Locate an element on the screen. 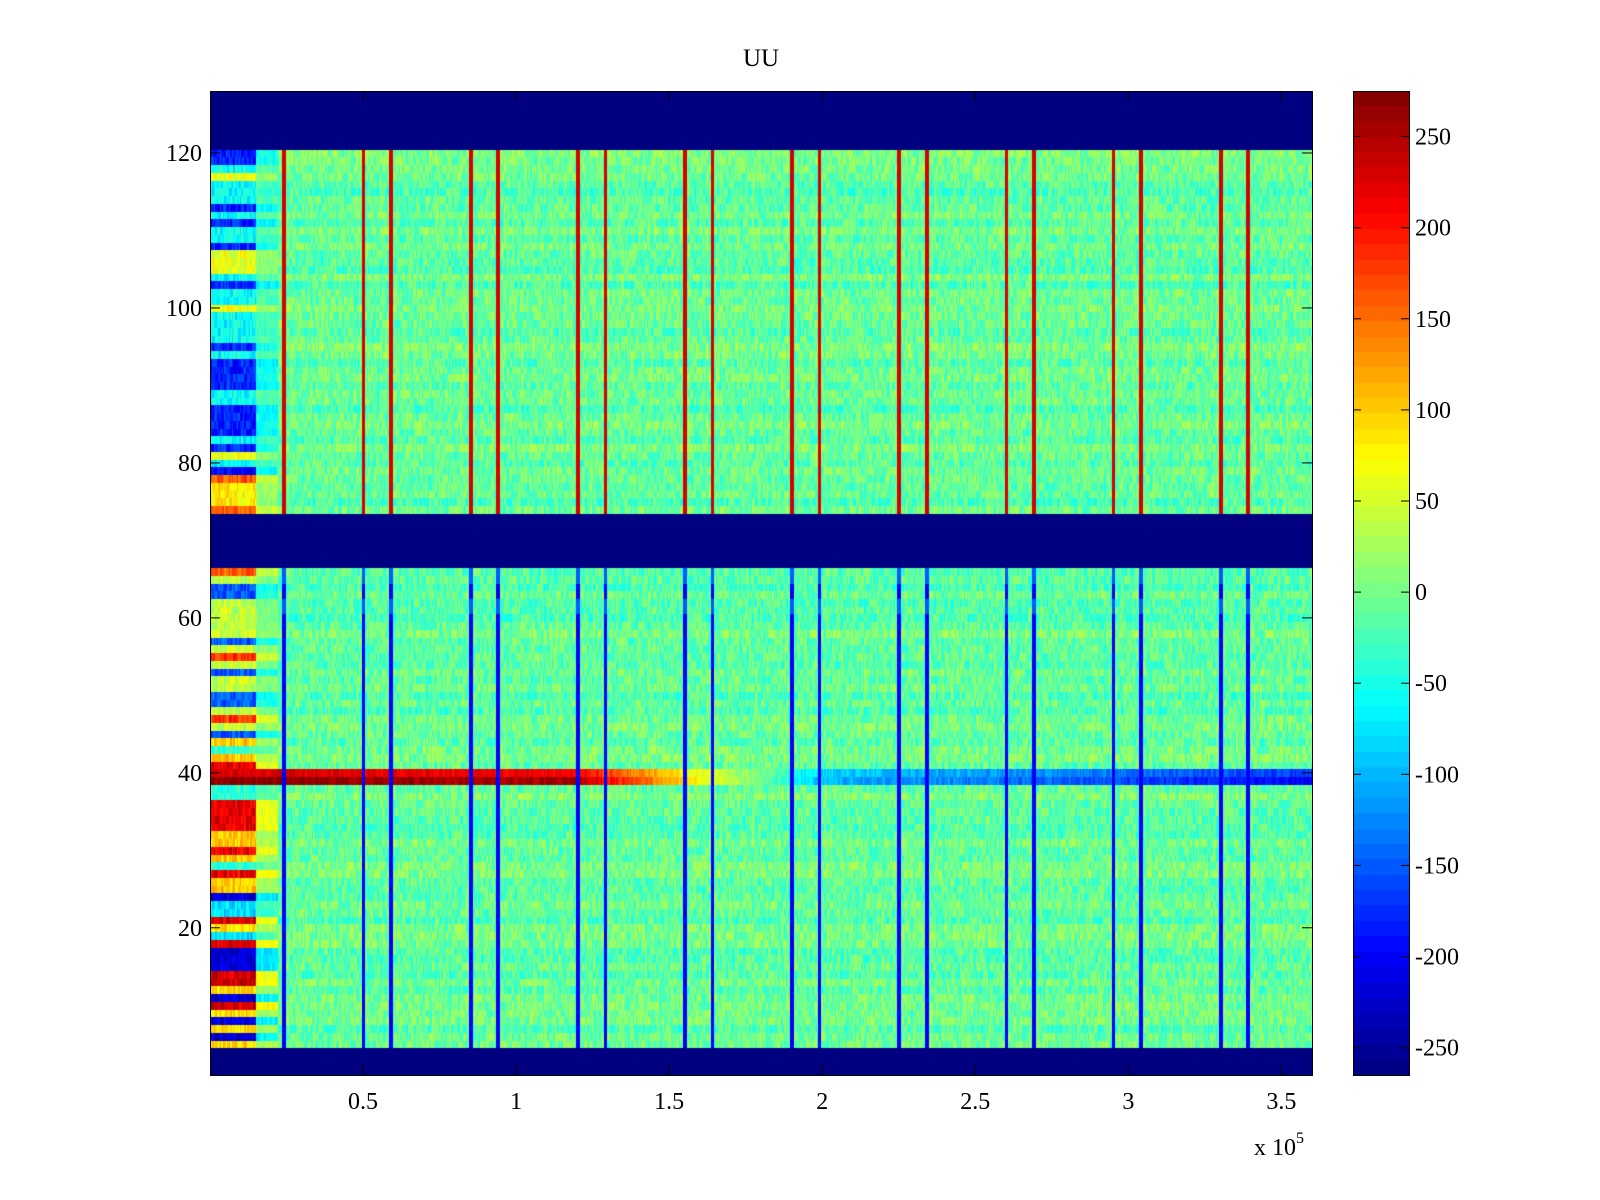 The height and width of the screenshot is (1200, 1600). x-tick-label: 3.5 is located at coordinates (1281, 1102).